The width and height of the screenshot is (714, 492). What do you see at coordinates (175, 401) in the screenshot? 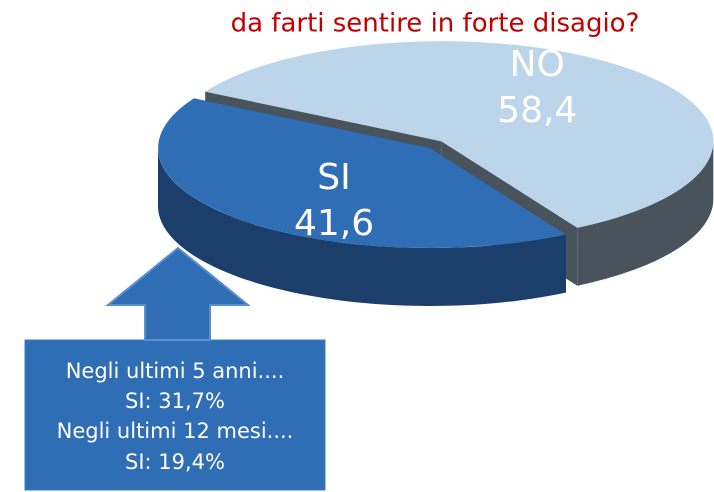
I see `annotation: SI: 31,7%` at bounding box center [175, 401].